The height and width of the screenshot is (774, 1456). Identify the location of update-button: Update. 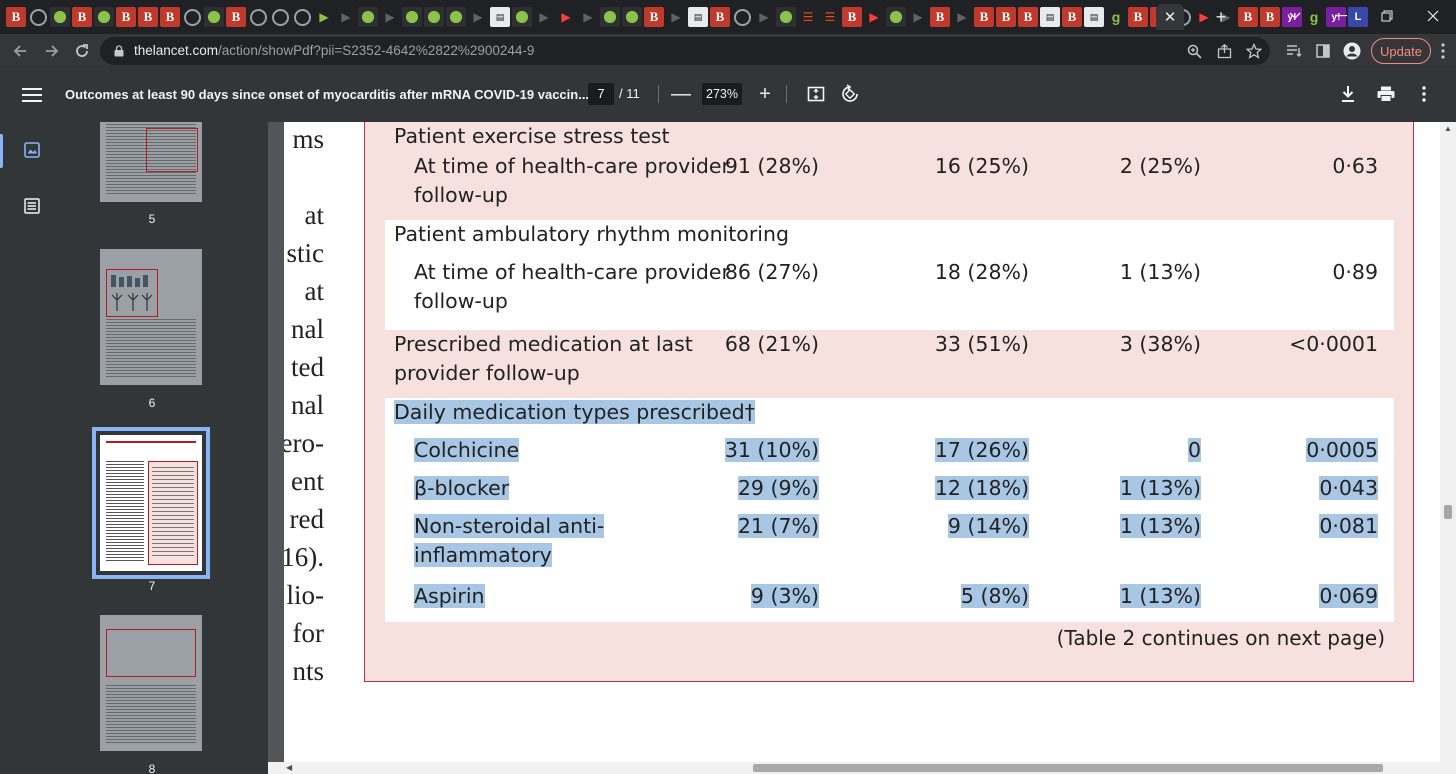
(1401, 51).